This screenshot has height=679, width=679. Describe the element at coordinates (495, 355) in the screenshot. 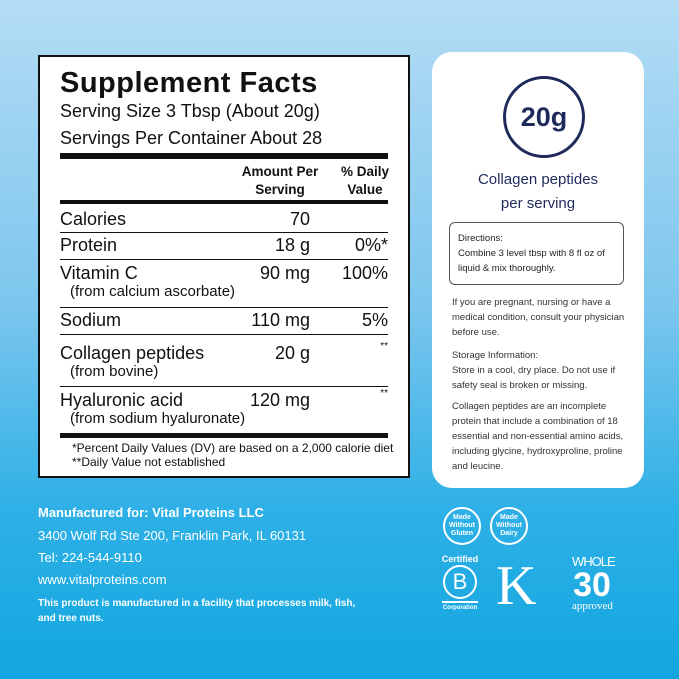

I see `storage-title: Storage Information:` at that location.